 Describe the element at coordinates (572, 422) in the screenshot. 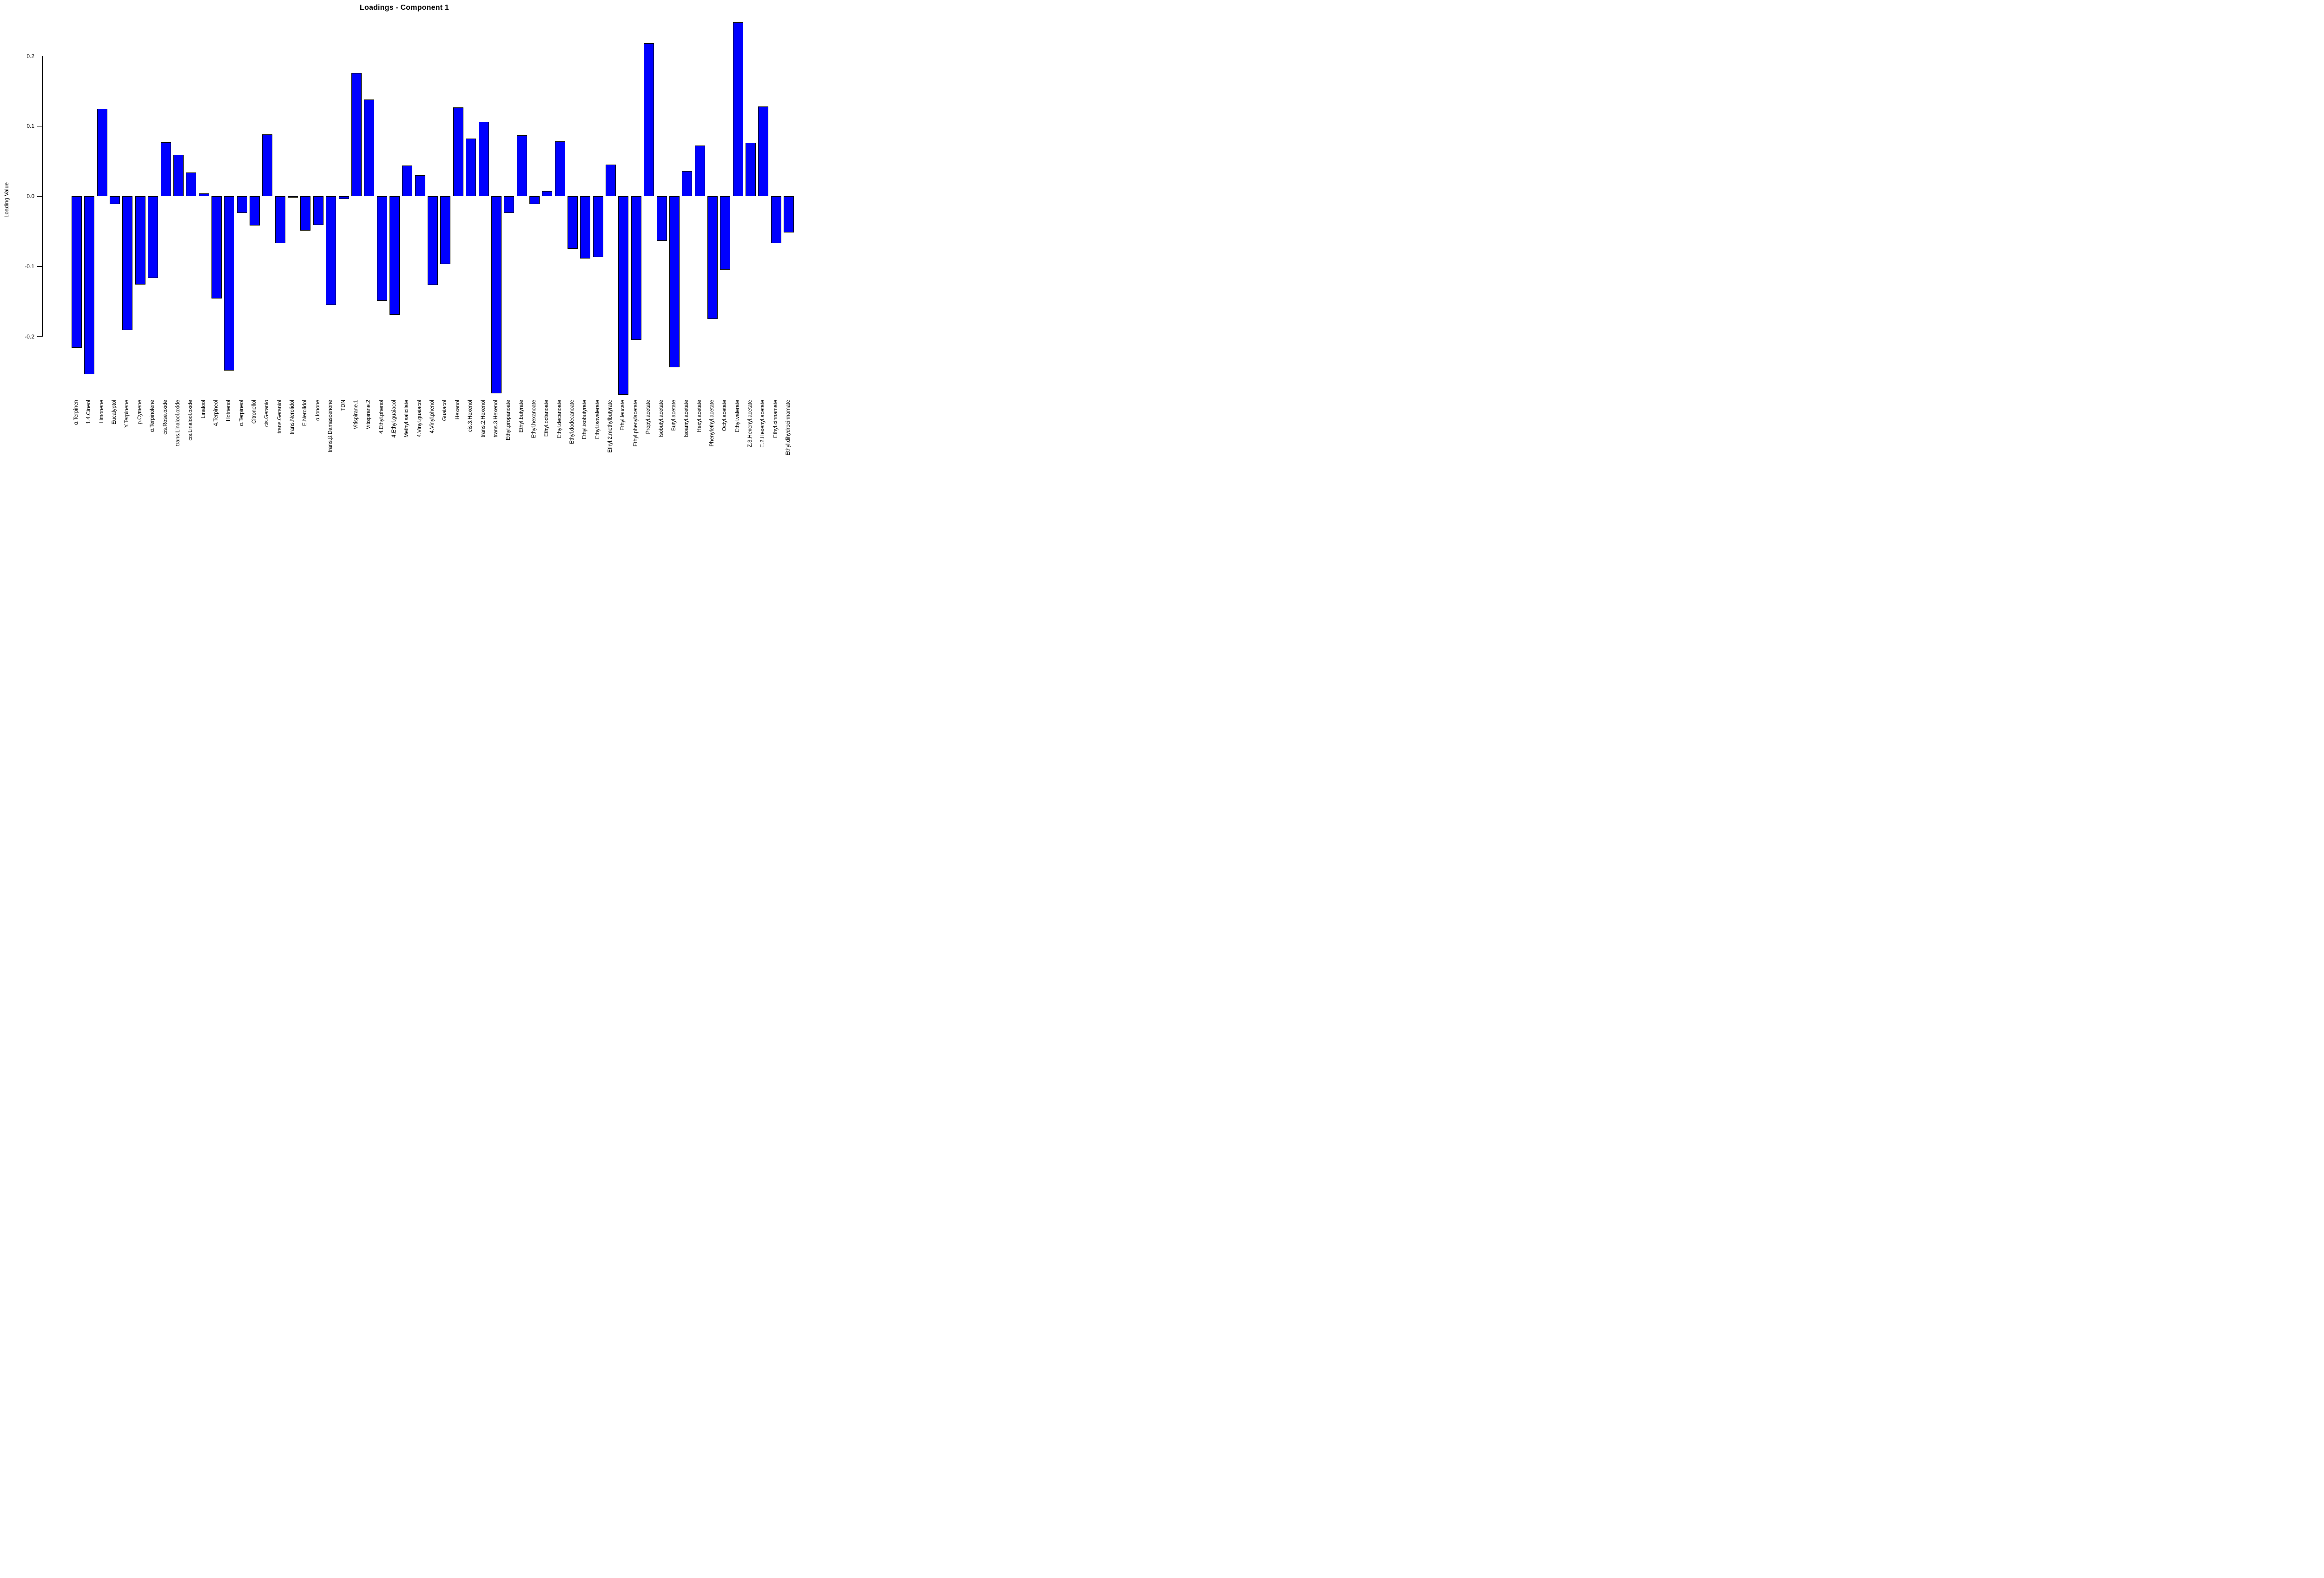

I see `x-tick-label: Ethyl.dodecanoate` at that location.